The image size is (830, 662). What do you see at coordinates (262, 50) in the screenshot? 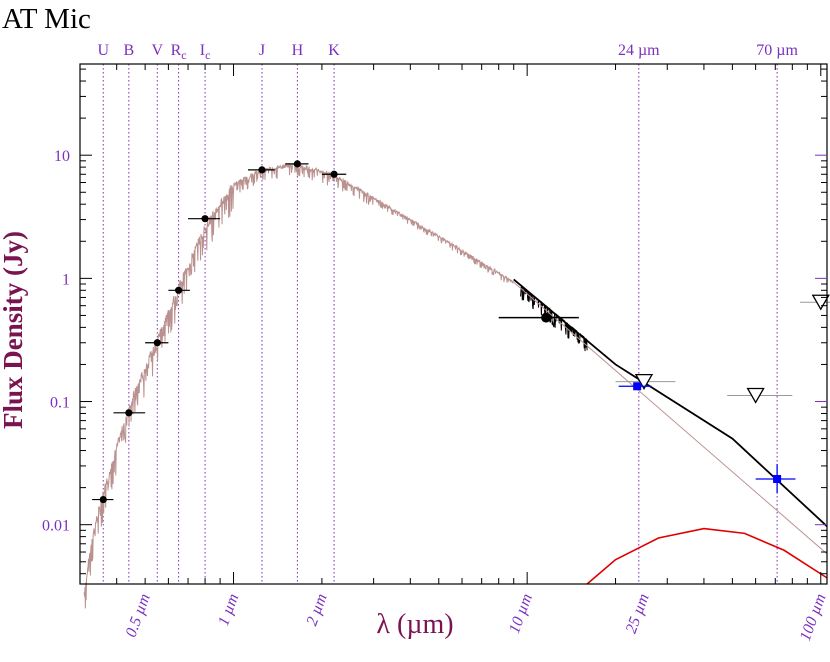
I see `band-label: J` at bounding box center [262, 50].